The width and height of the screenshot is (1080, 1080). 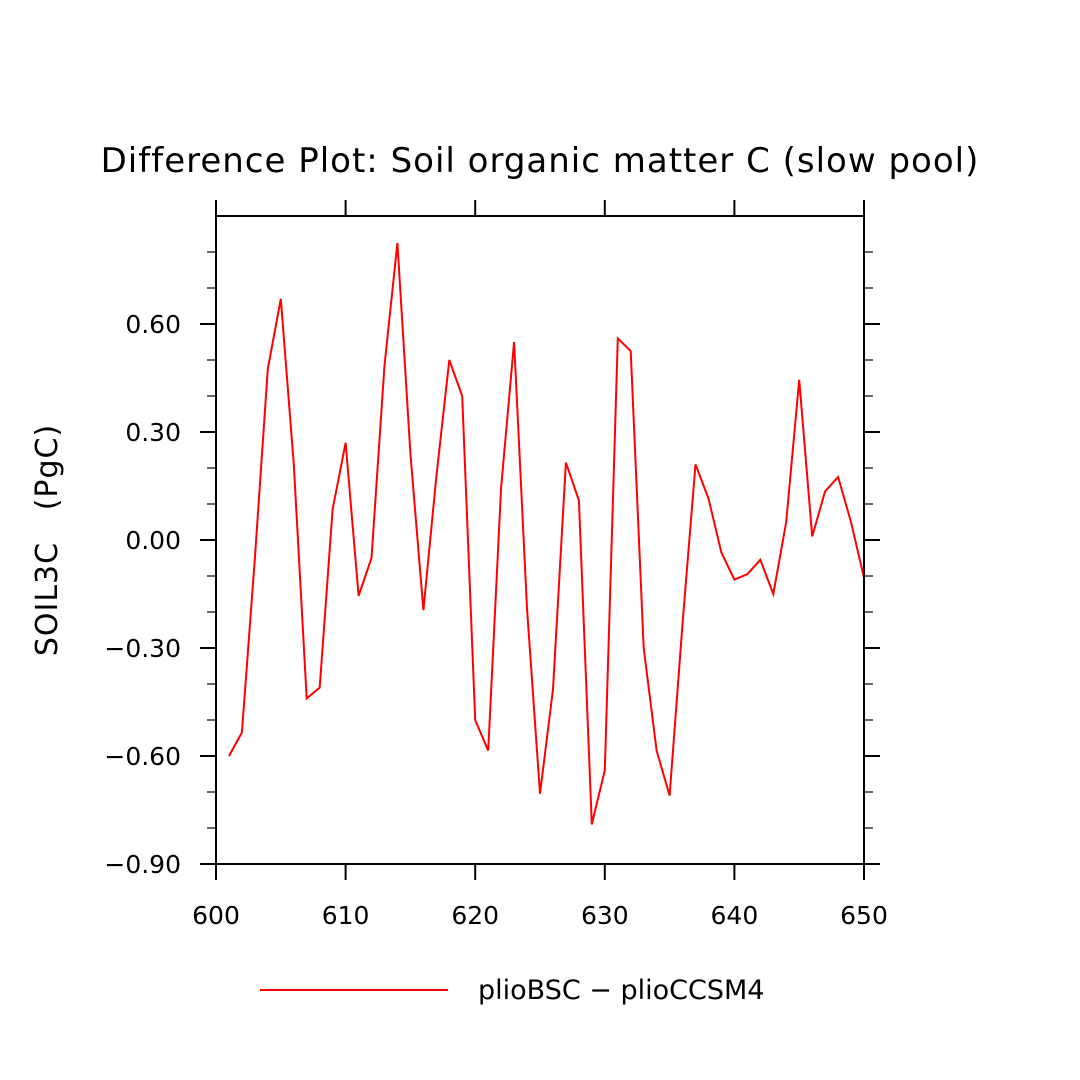 What do you see at coordinates (735, 915) in the screenshot?
I see `x-tick-label: 640` at bounding box center [735, 915].